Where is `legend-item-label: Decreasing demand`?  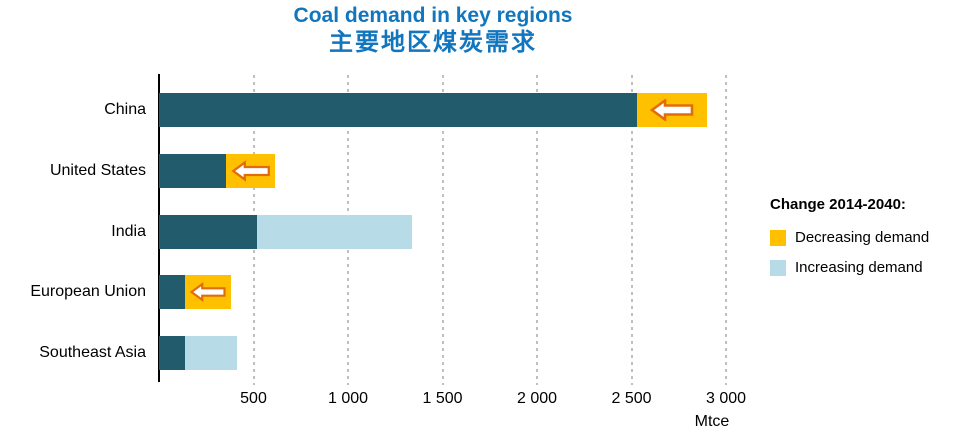
legend-item-label: Decreasing demand is located at coordinates (862, 237).